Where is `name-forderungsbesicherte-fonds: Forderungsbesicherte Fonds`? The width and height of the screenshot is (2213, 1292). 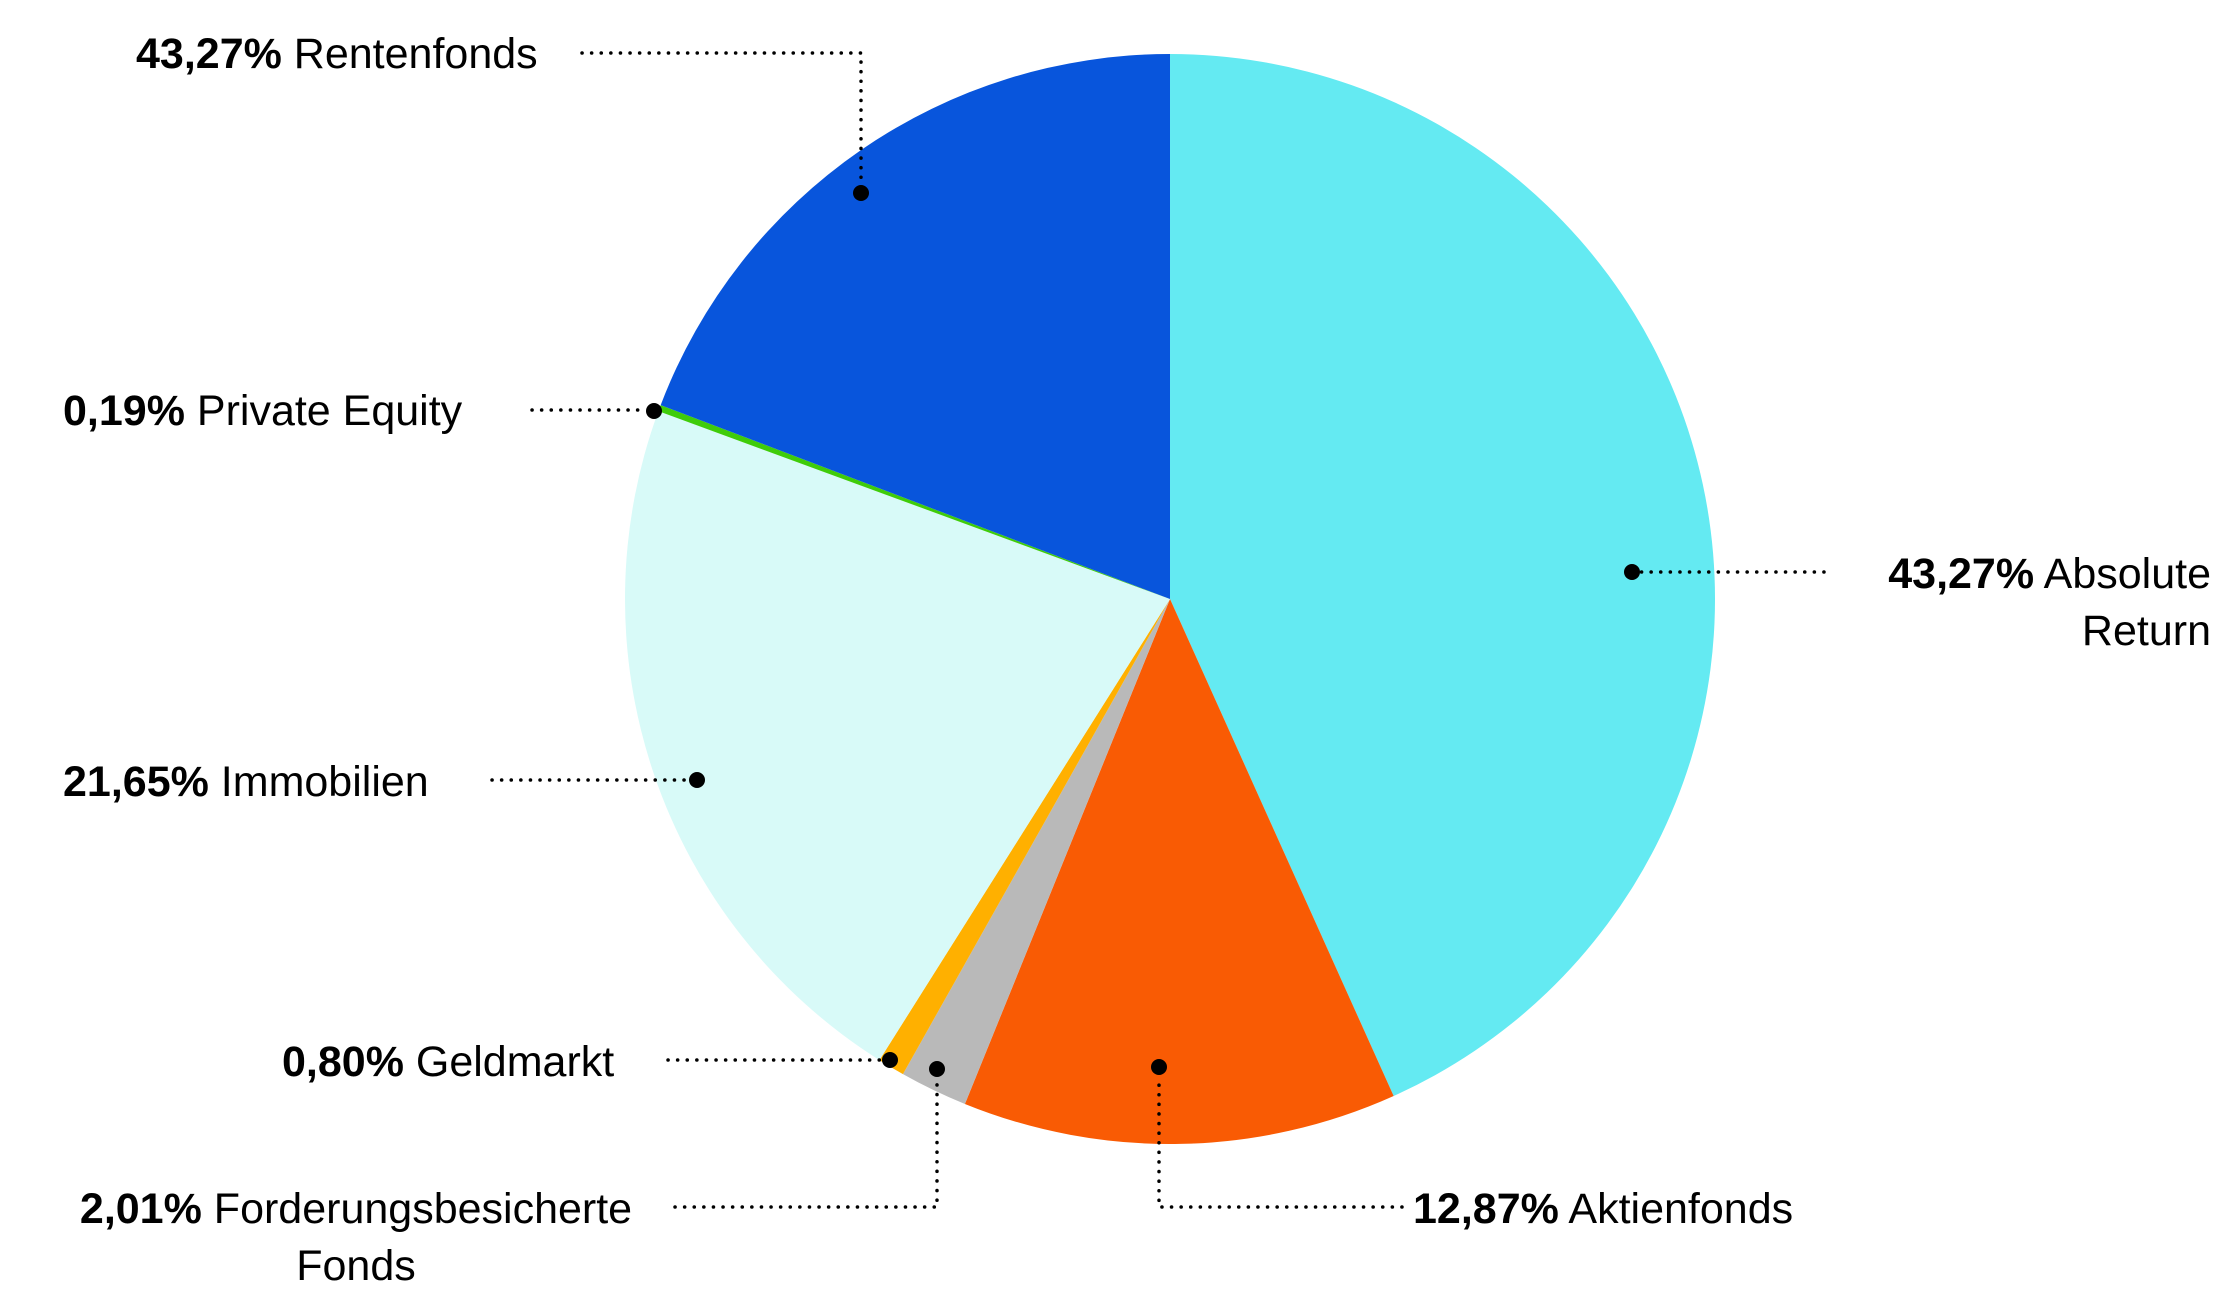
name-forderungsbesicherte-fonds: Forderungsbesicherte Fonds is located at coordinates (423, 1237).